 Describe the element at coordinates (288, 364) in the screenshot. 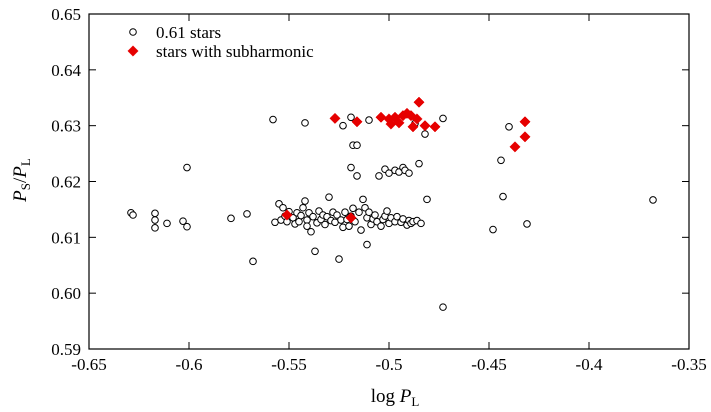

I see `x-tick-label: -0.55` at that location.